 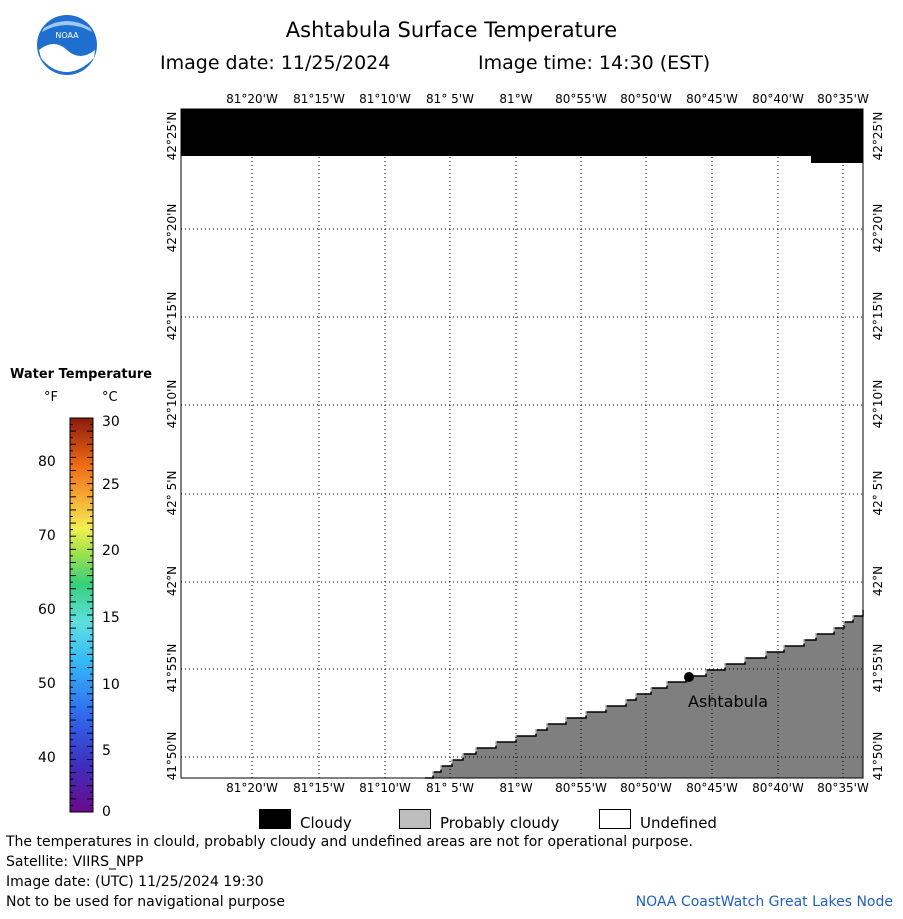 I want to click on unit-c: °C, so click(x=110, y=397).